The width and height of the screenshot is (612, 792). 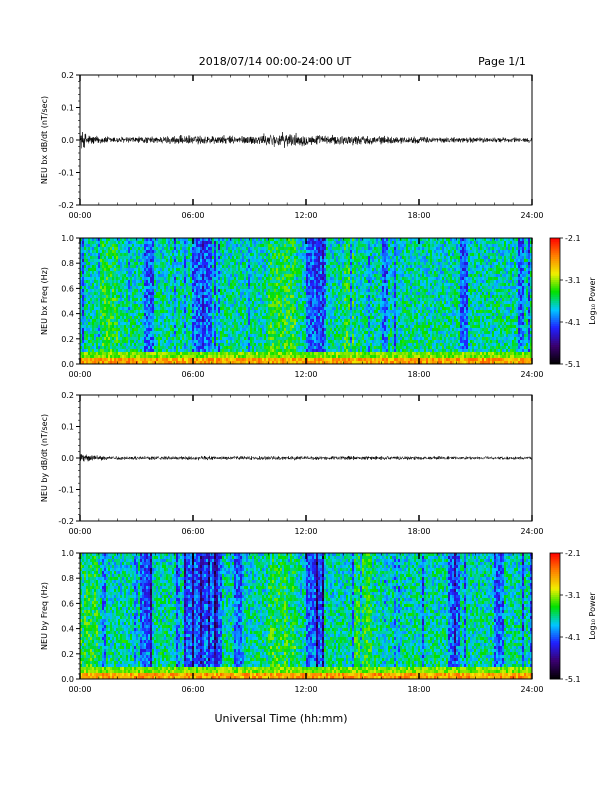 I want to click on bx-dbdt-xtick-label: 24:00, so click(x=531, y=215).